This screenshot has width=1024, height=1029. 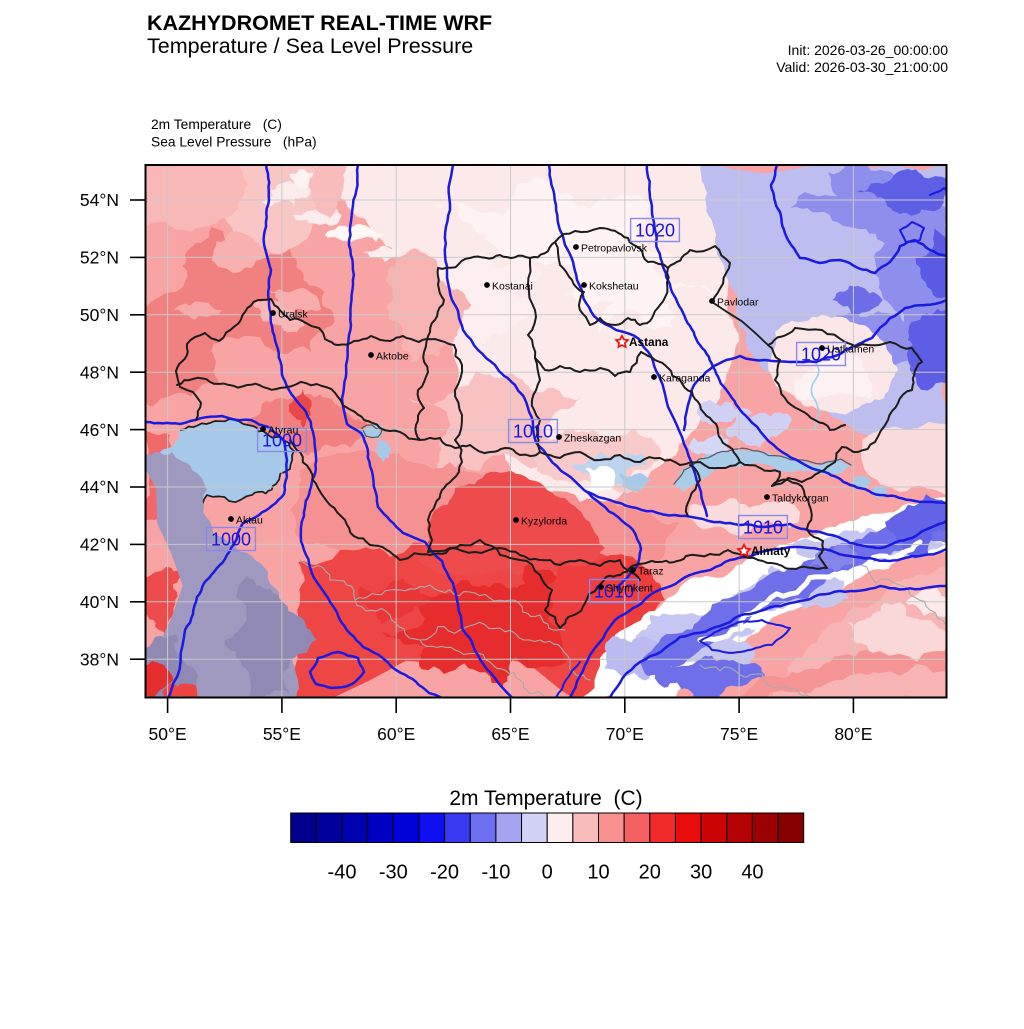 What do you see at coordinates (319, 23) in the screenshot?
I see `svg-text: KAZHYDROMET REAL-TIME WRF` at bounding box center [319, 23].